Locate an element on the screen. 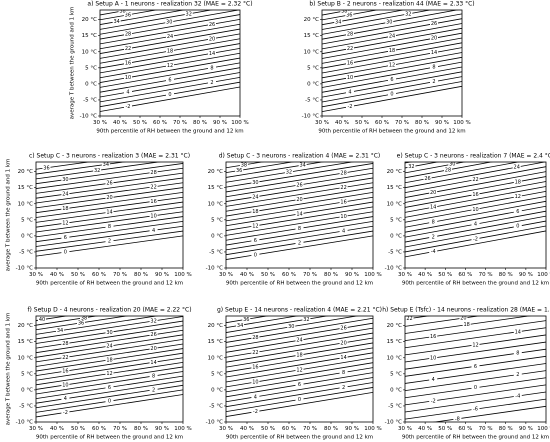 The width and height of the screenshot is (550, 442). contour-label: 12 is located at coordinates (170, 66).